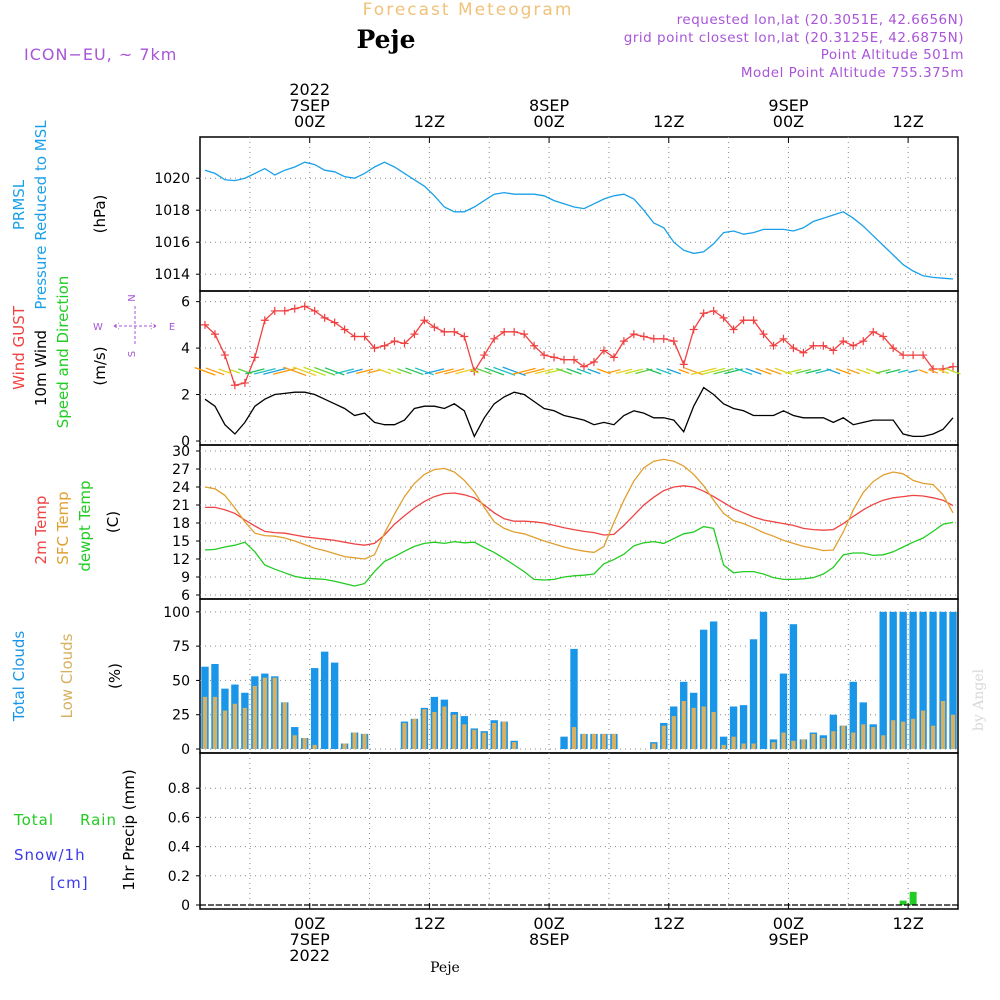 This screenshot has height=1000, width=1000. What do you see at coordinates (181, 470) in the screenshot?
I see `temperature-ytick-label: 27` at bounding box center [181, 470].